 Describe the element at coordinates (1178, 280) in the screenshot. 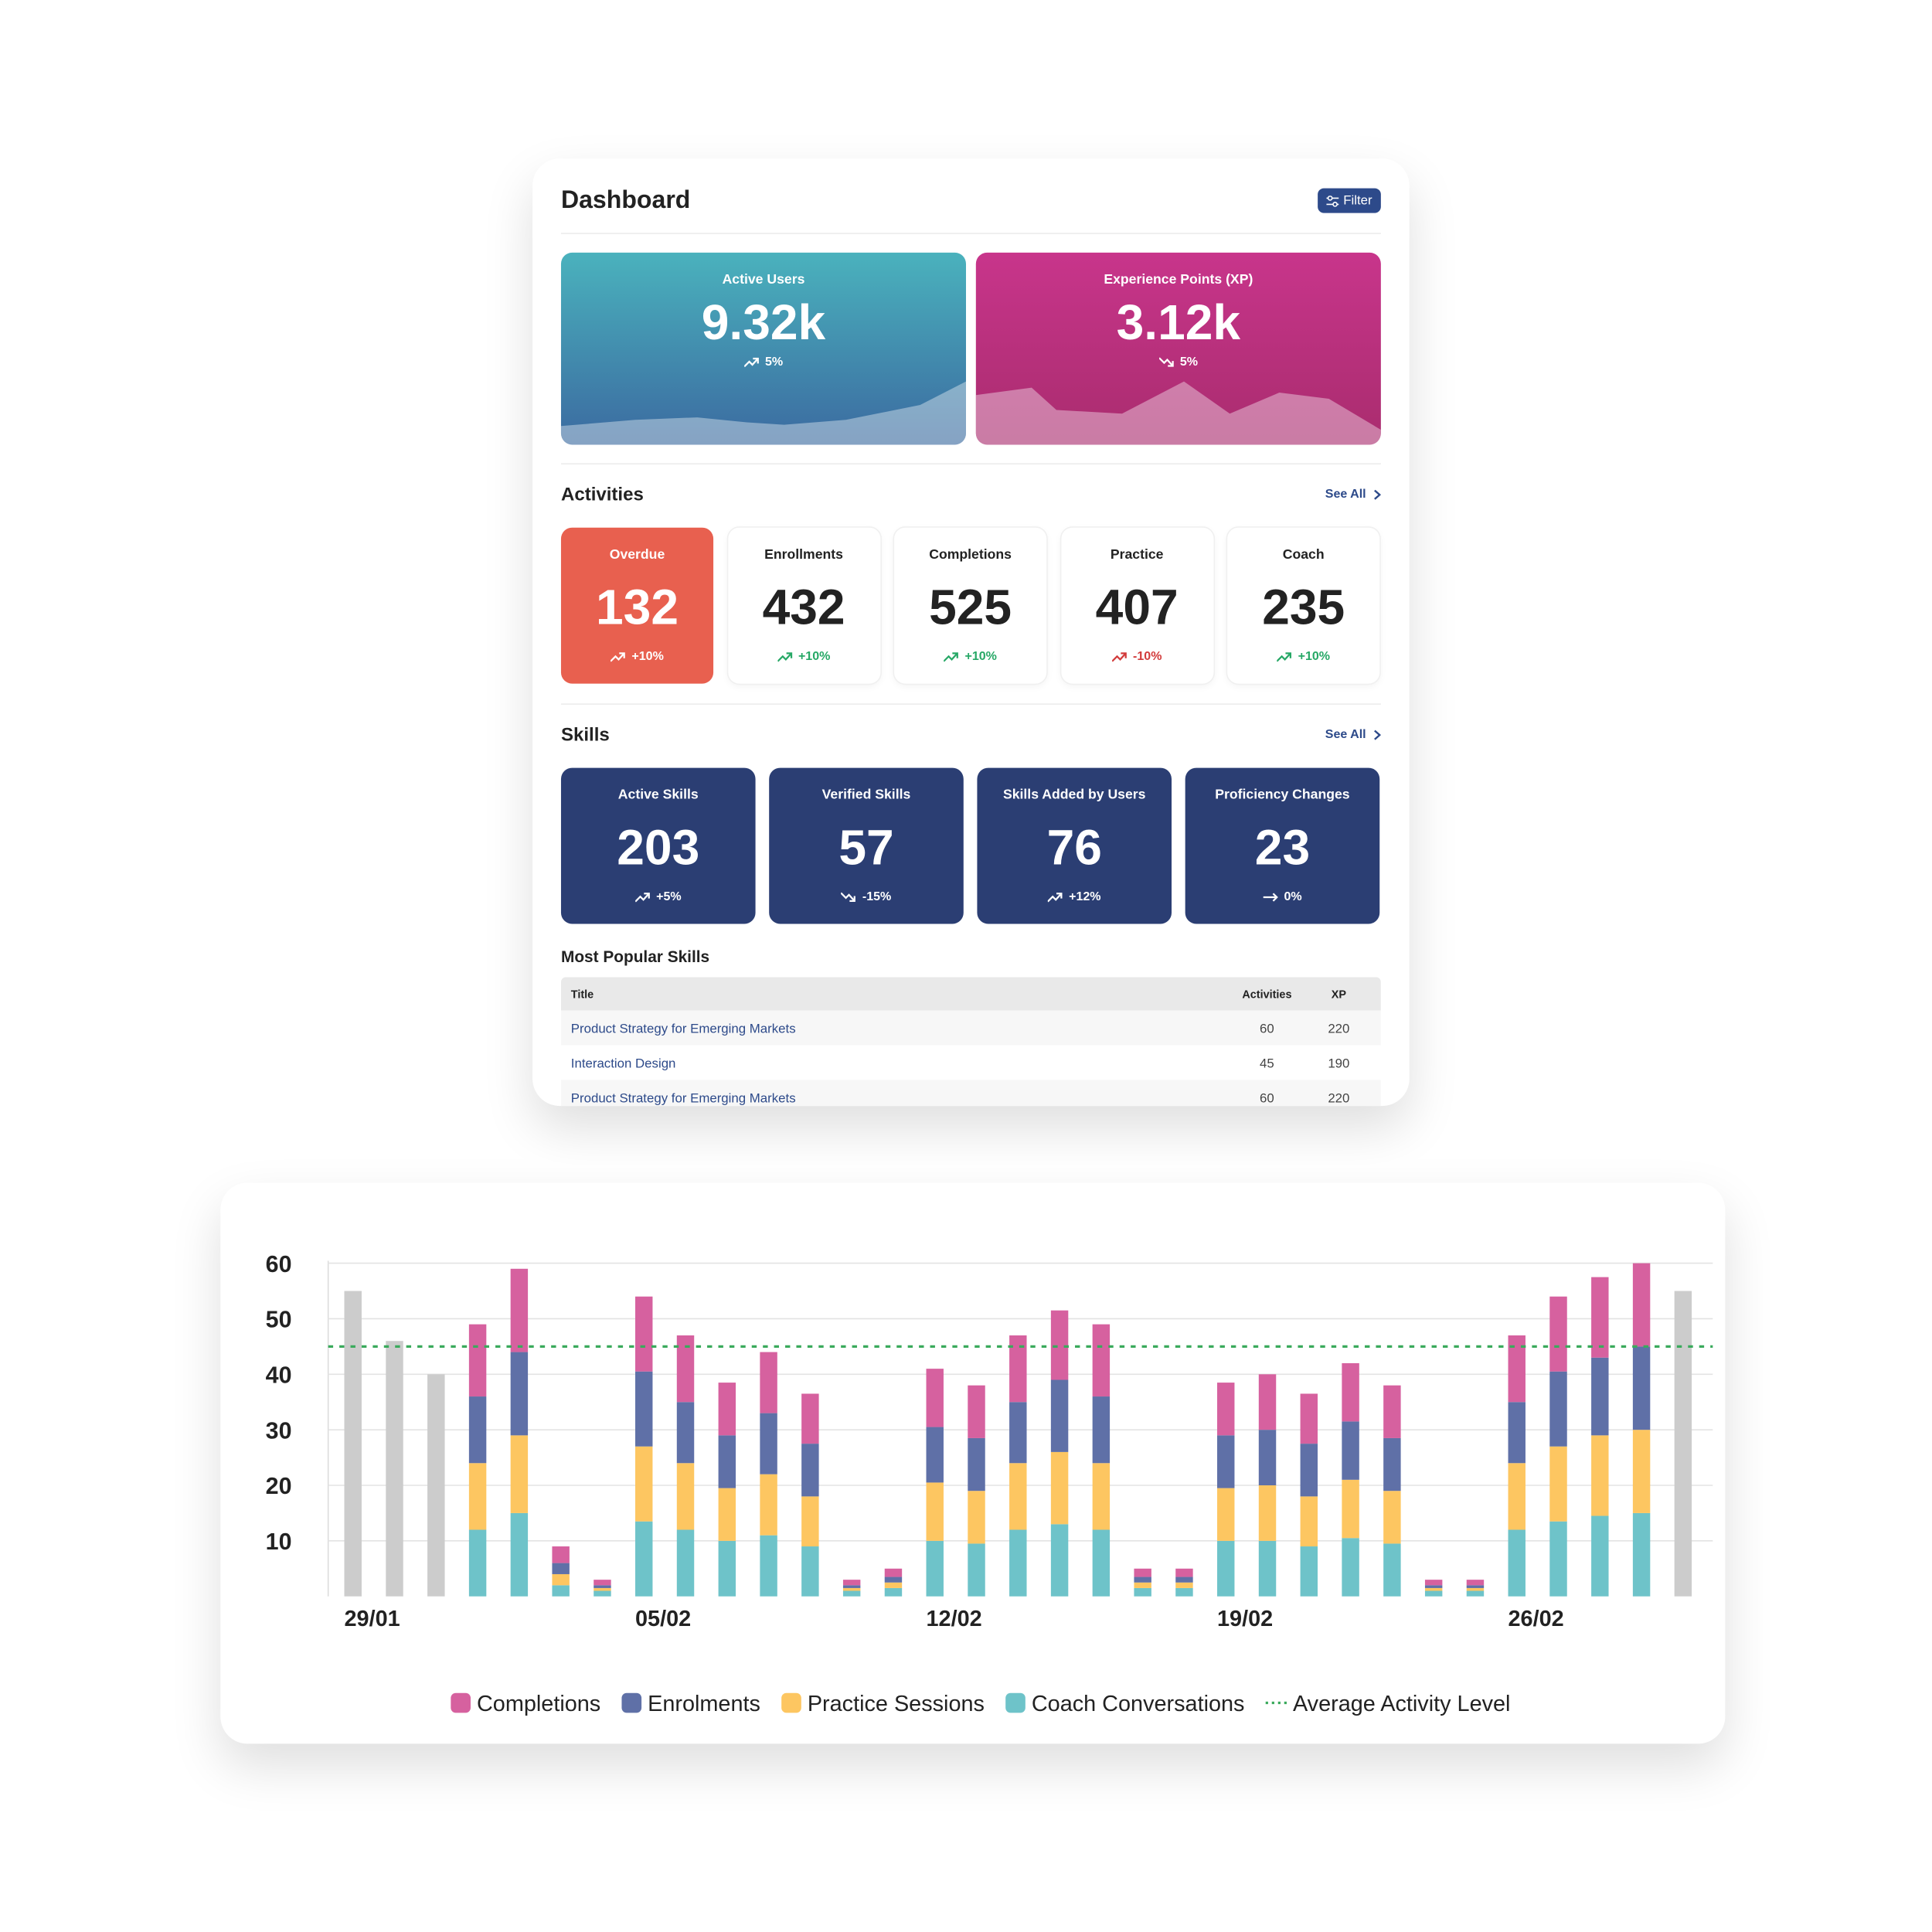

I see `kpi-label: Experience Points (XP)` at that location.